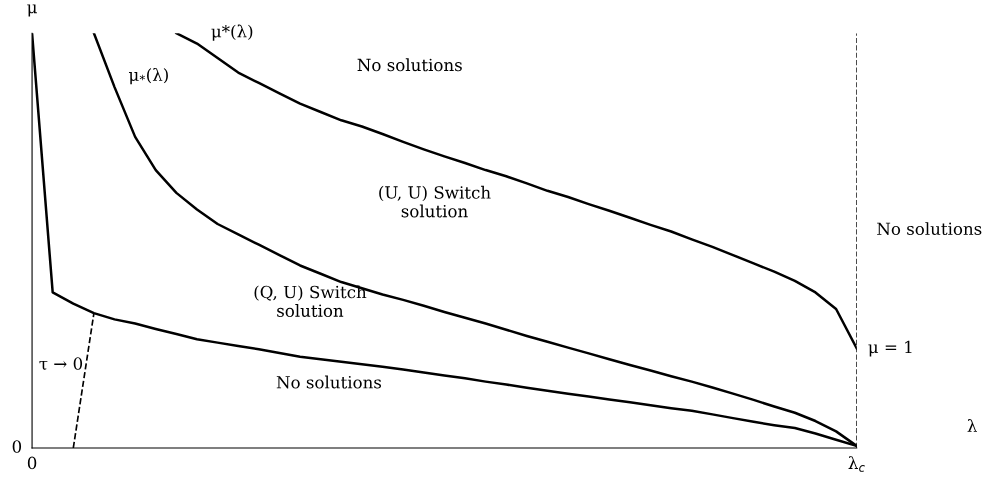  Describe the element at coordinates (435, 201) in the screenshot. I see `annotation: (U, U) Switch solution` at that location.